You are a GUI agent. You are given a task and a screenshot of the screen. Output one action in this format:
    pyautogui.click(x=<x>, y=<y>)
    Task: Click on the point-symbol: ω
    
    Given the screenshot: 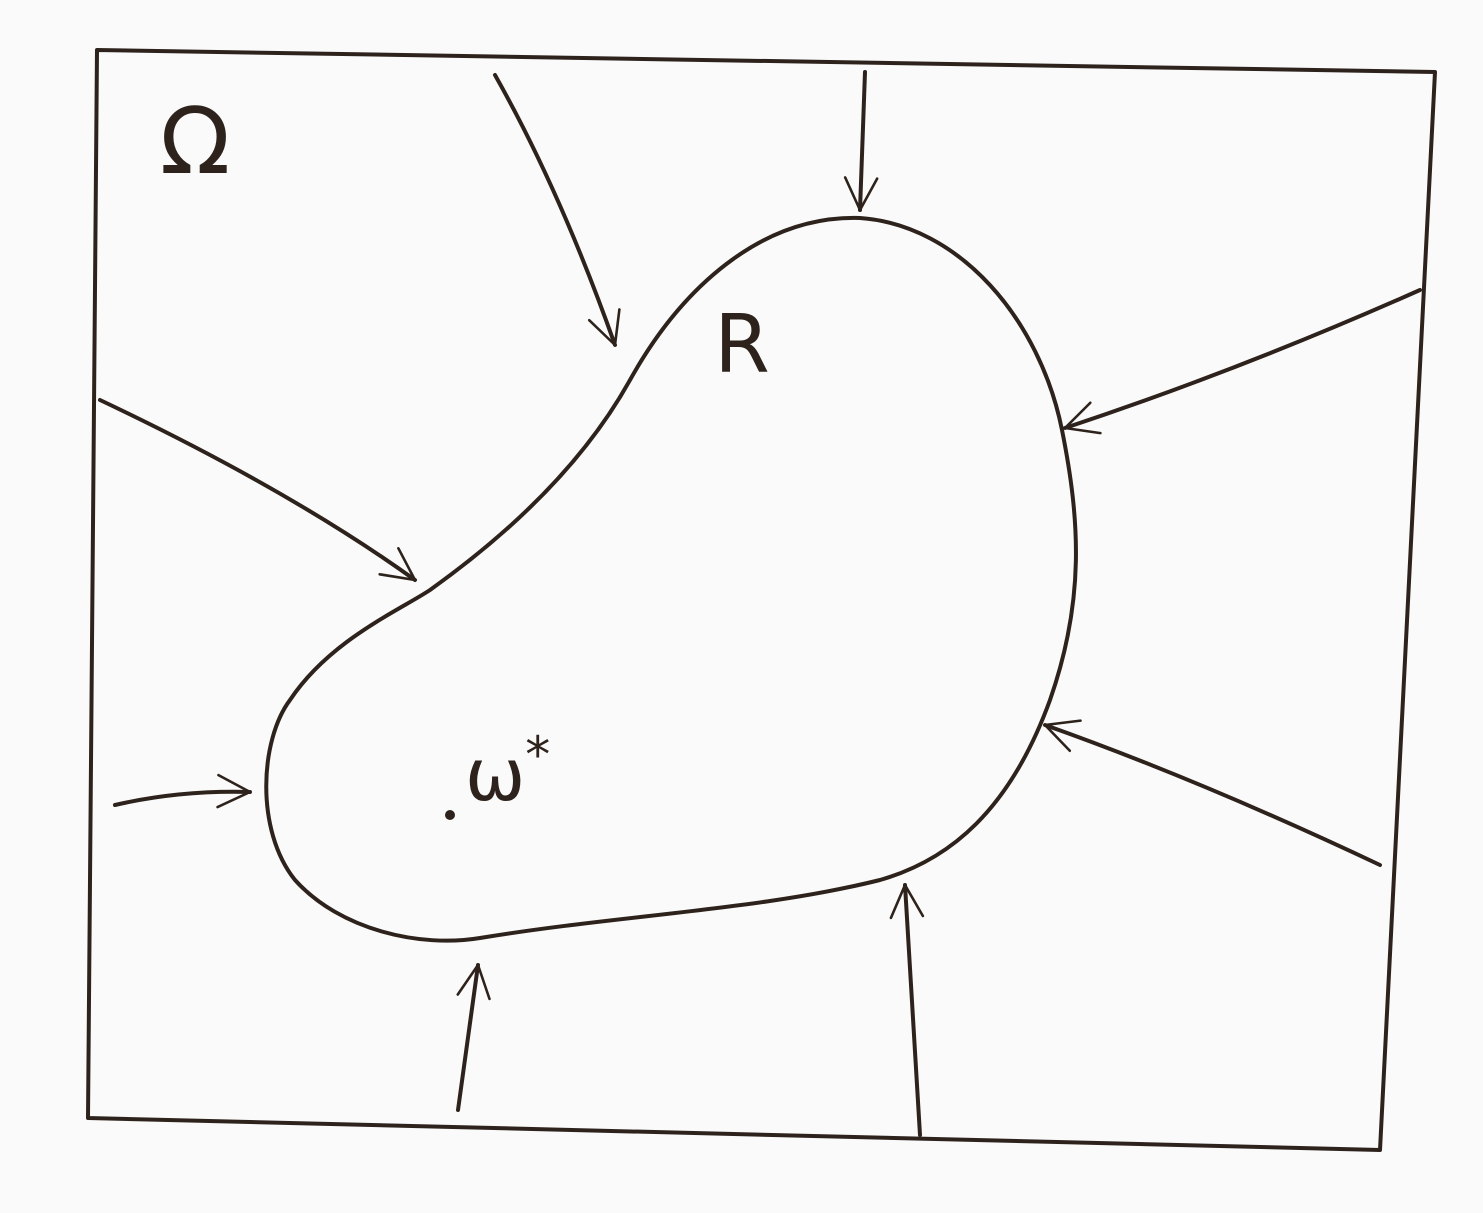 What is the action you would take?
    pyautogui.click(x=495, y=775)
    